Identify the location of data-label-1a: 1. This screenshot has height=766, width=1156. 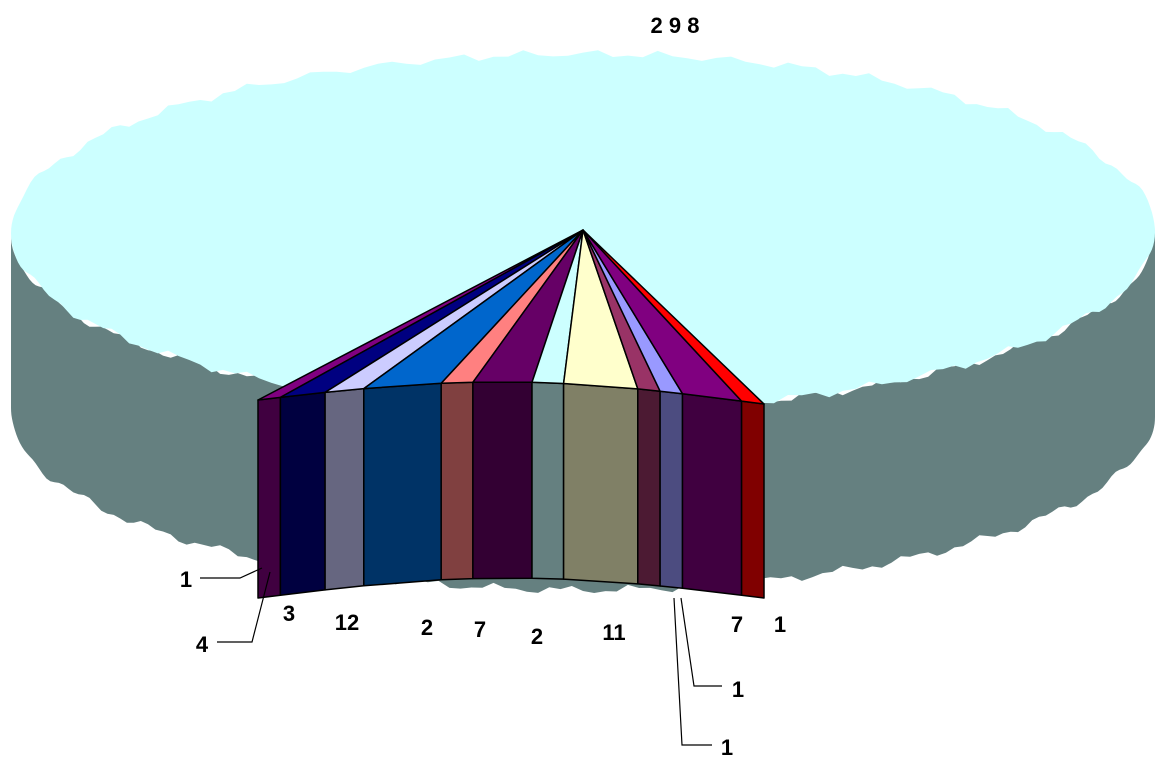
(186, 579).